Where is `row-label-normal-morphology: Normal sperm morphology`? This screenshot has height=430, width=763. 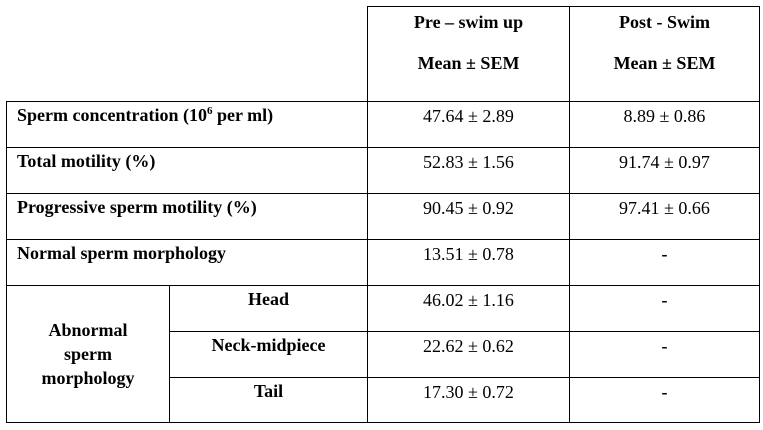
row-label-normal-morphology: Normal sperm morphology is located at coordinates (187, 262).